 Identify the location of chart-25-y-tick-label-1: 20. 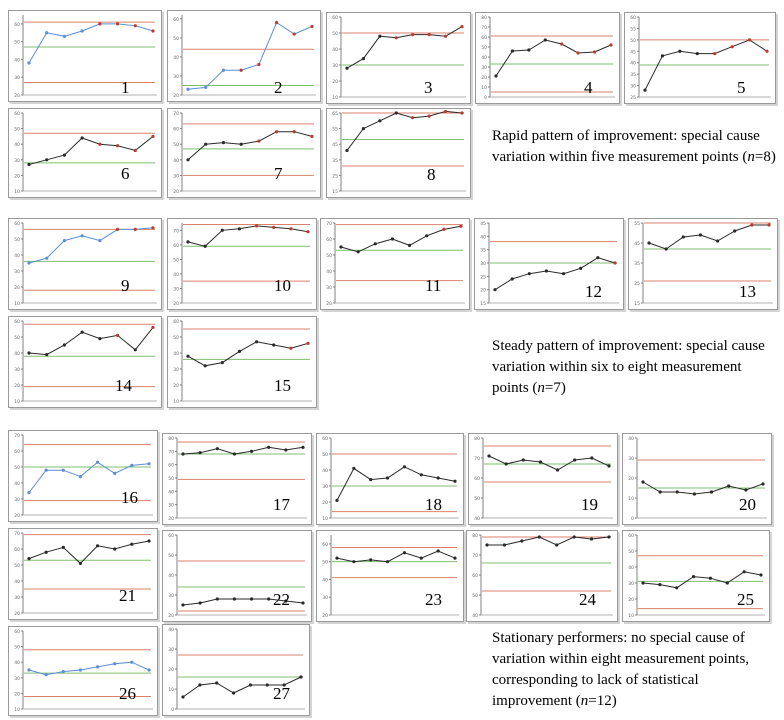
(631, 600).